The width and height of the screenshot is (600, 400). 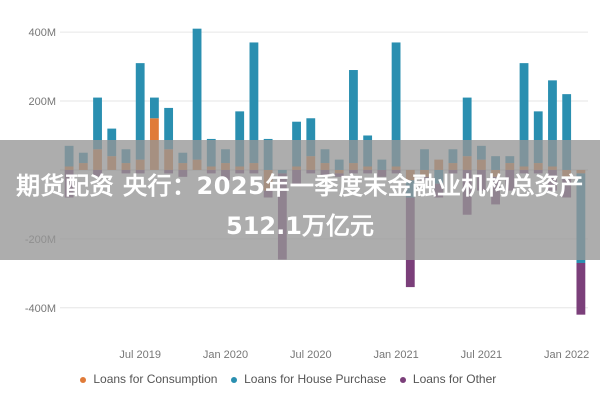 What do you see at coordinates (402, 379) in the screenshot?
I see `legend-swatch-other` at bounding box center [402, 379].